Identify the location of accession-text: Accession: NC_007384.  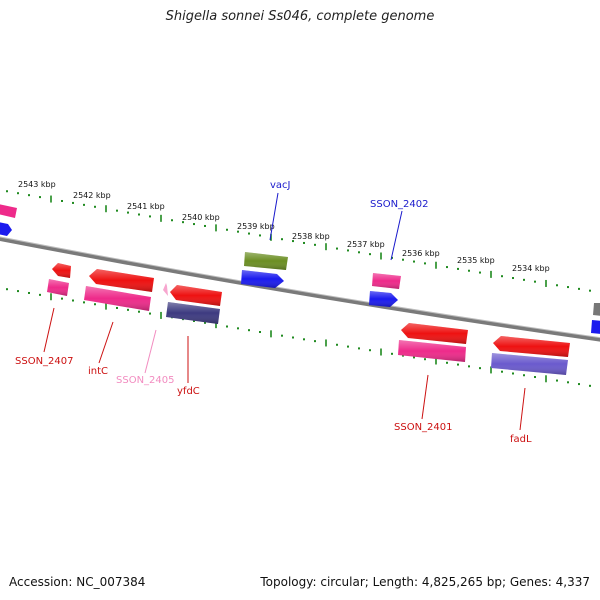
(77, 582).